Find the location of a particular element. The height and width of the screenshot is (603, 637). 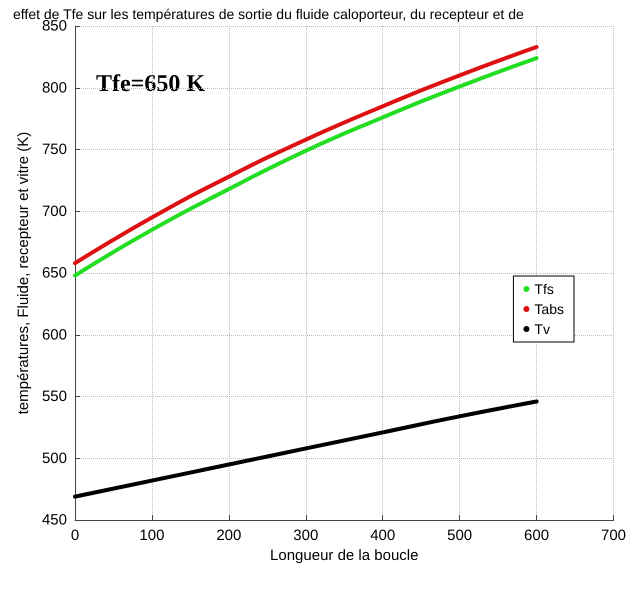

y-tick-label: 550 is located at coordinates (54, 397).